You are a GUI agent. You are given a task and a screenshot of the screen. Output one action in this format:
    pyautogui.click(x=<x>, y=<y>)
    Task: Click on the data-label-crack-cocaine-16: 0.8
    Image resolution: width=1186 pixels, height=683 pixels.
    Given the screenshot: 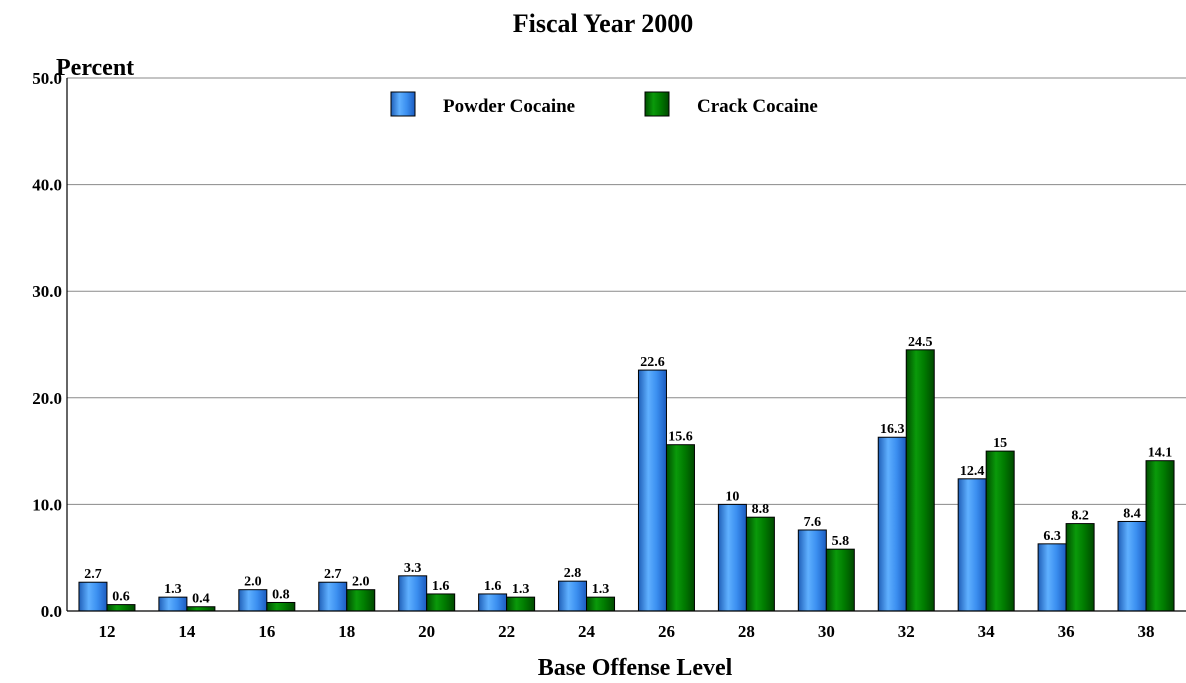 What is the action you would take?
    pyautogui.click(x=281, y=594)
    